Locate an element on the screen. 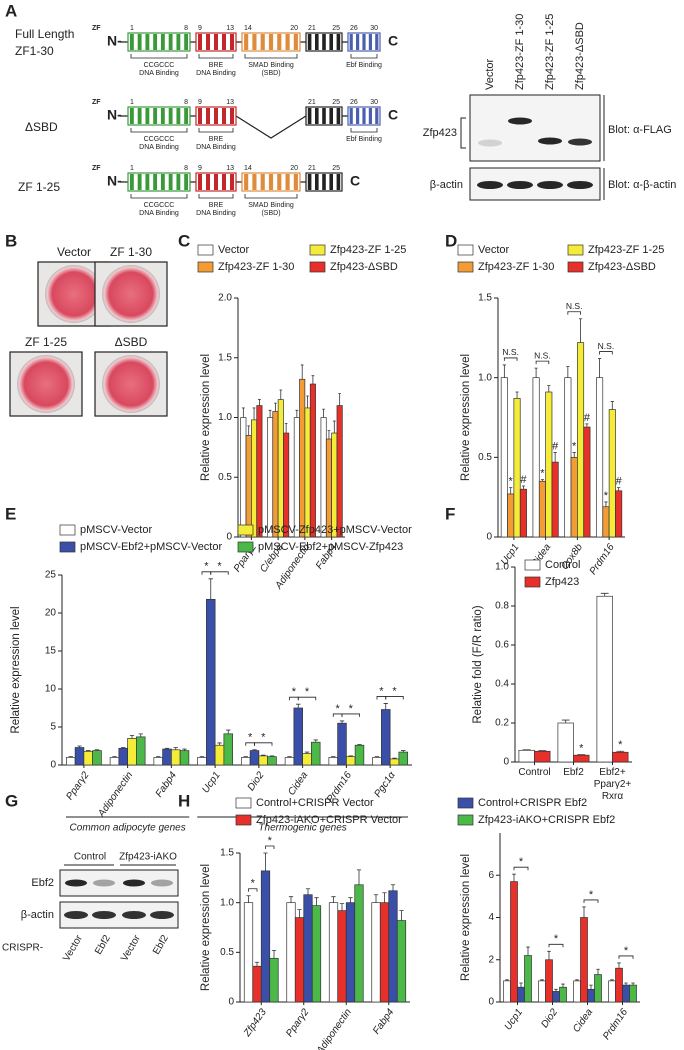 Image resolution: width=684 pixels, height=1050 pixels. zf-number: 8 is located at coordinates (186, 102).